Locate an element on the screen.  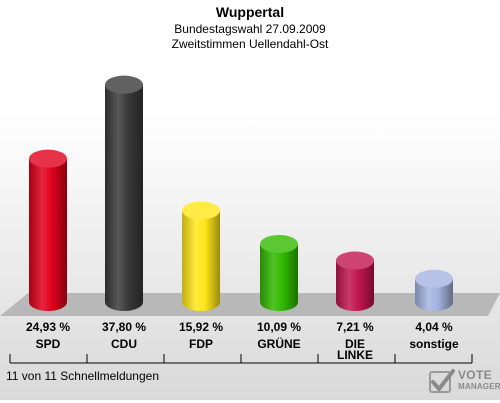
bar-die-linke is located at coordinates (355, 281).